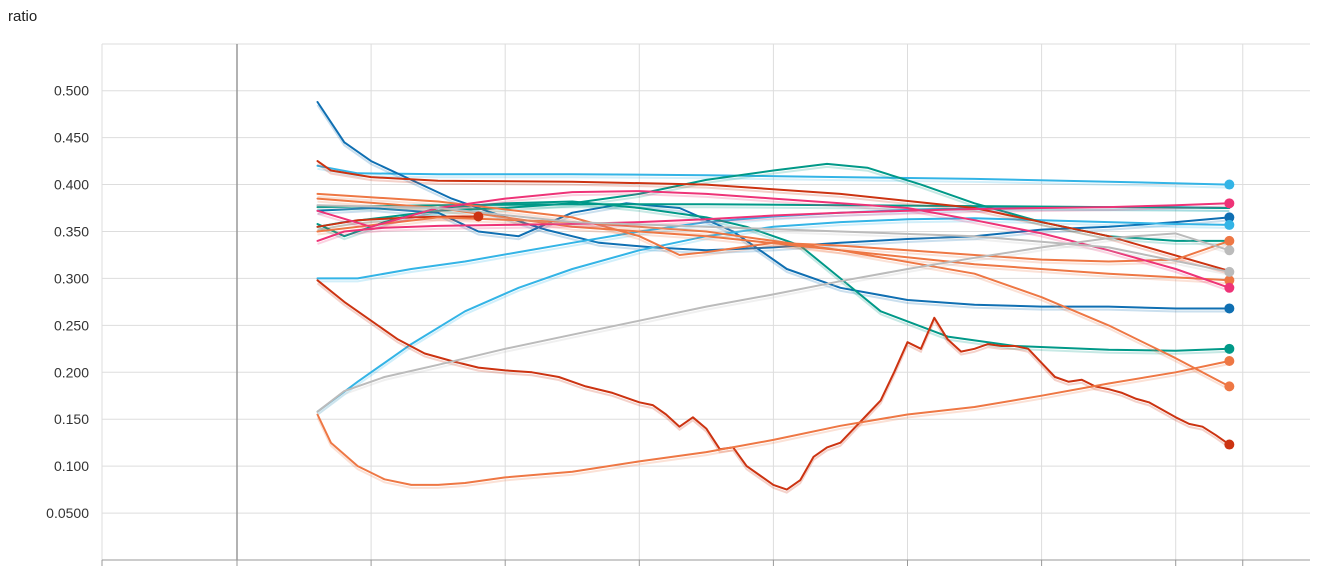  Describe the element at coordinates (71, 138) in the screenshot. I see `y-tick-label: 0.450` at that location.